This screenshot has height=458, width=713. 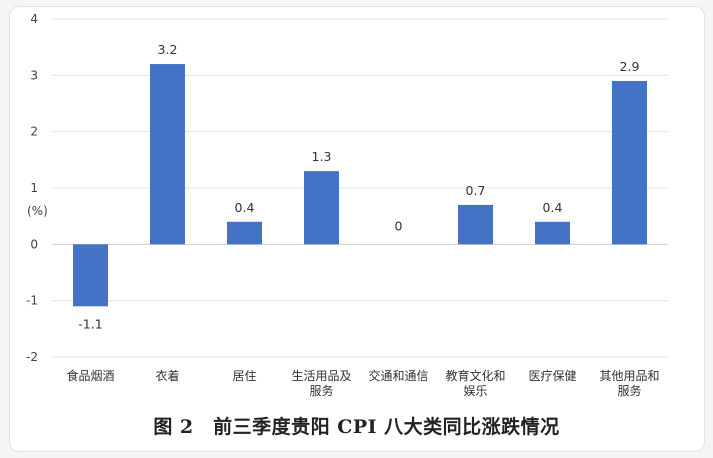 I want to click on category-label: 医疗保健, so click(x=552, y=376).